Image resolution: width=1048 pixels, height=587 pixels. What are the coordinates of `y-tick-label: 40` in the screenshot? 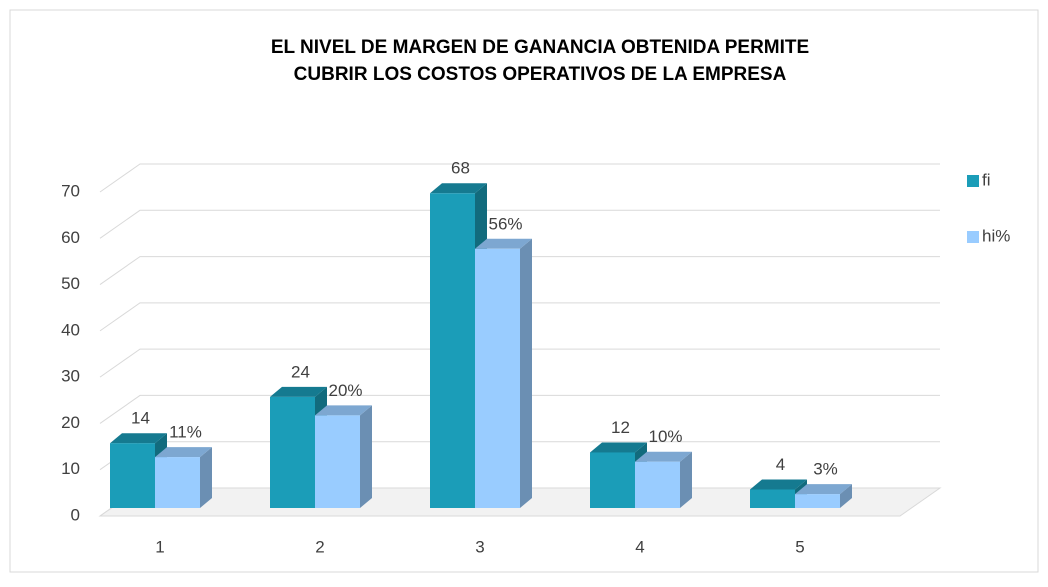 It's located at (70, 329).